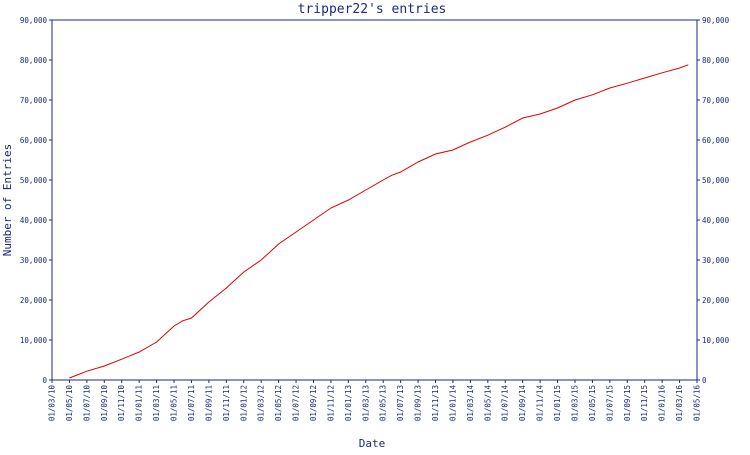  What do you see at coordinates (44, 380) in the screenshot?
I see `y-tick-label-left: 0` at bounding box center [44, 380].